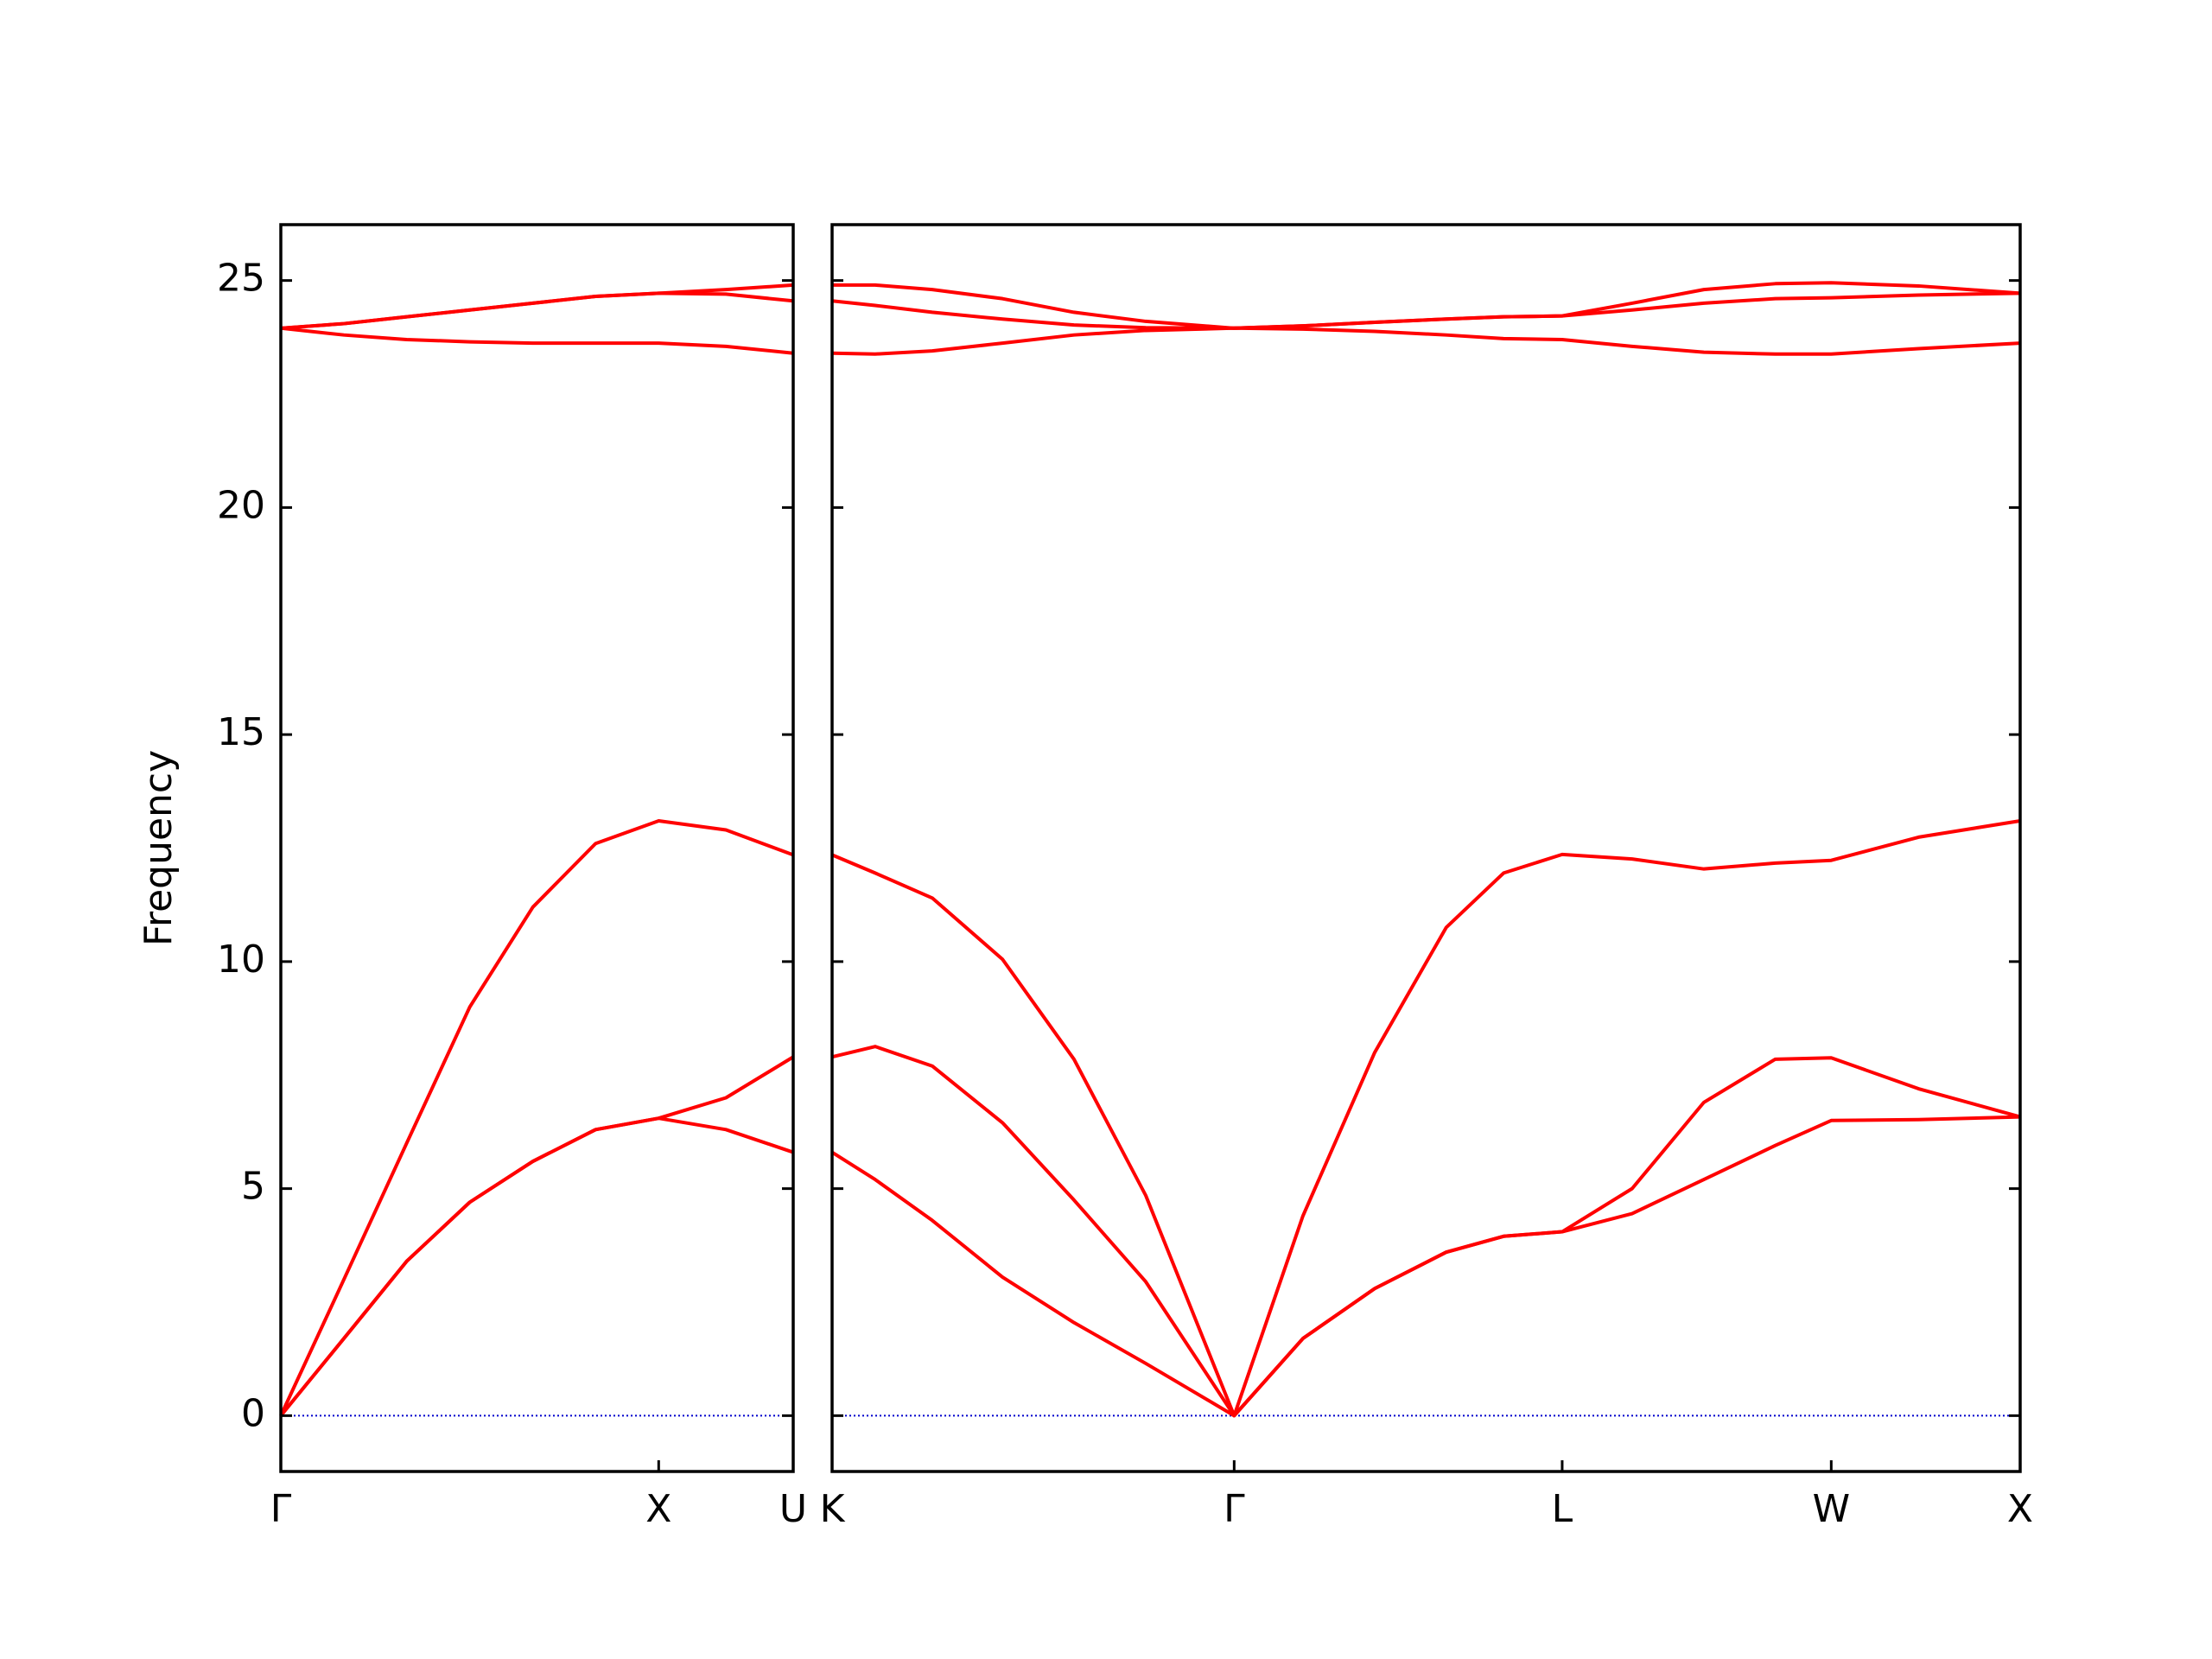 The image size is (2212, 1659). Describe the element at coordinates (1562, 1509) in the screenshot. I see `x-tick-label: L` at that location.